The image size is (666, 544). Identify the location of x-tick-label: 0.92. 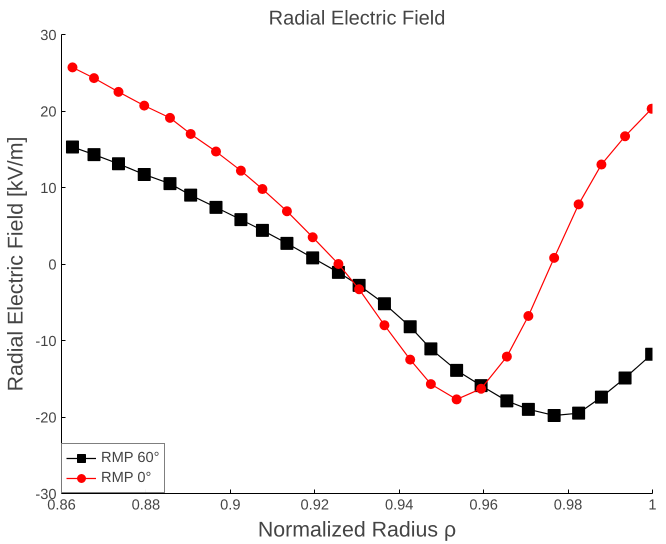
(315, 506).